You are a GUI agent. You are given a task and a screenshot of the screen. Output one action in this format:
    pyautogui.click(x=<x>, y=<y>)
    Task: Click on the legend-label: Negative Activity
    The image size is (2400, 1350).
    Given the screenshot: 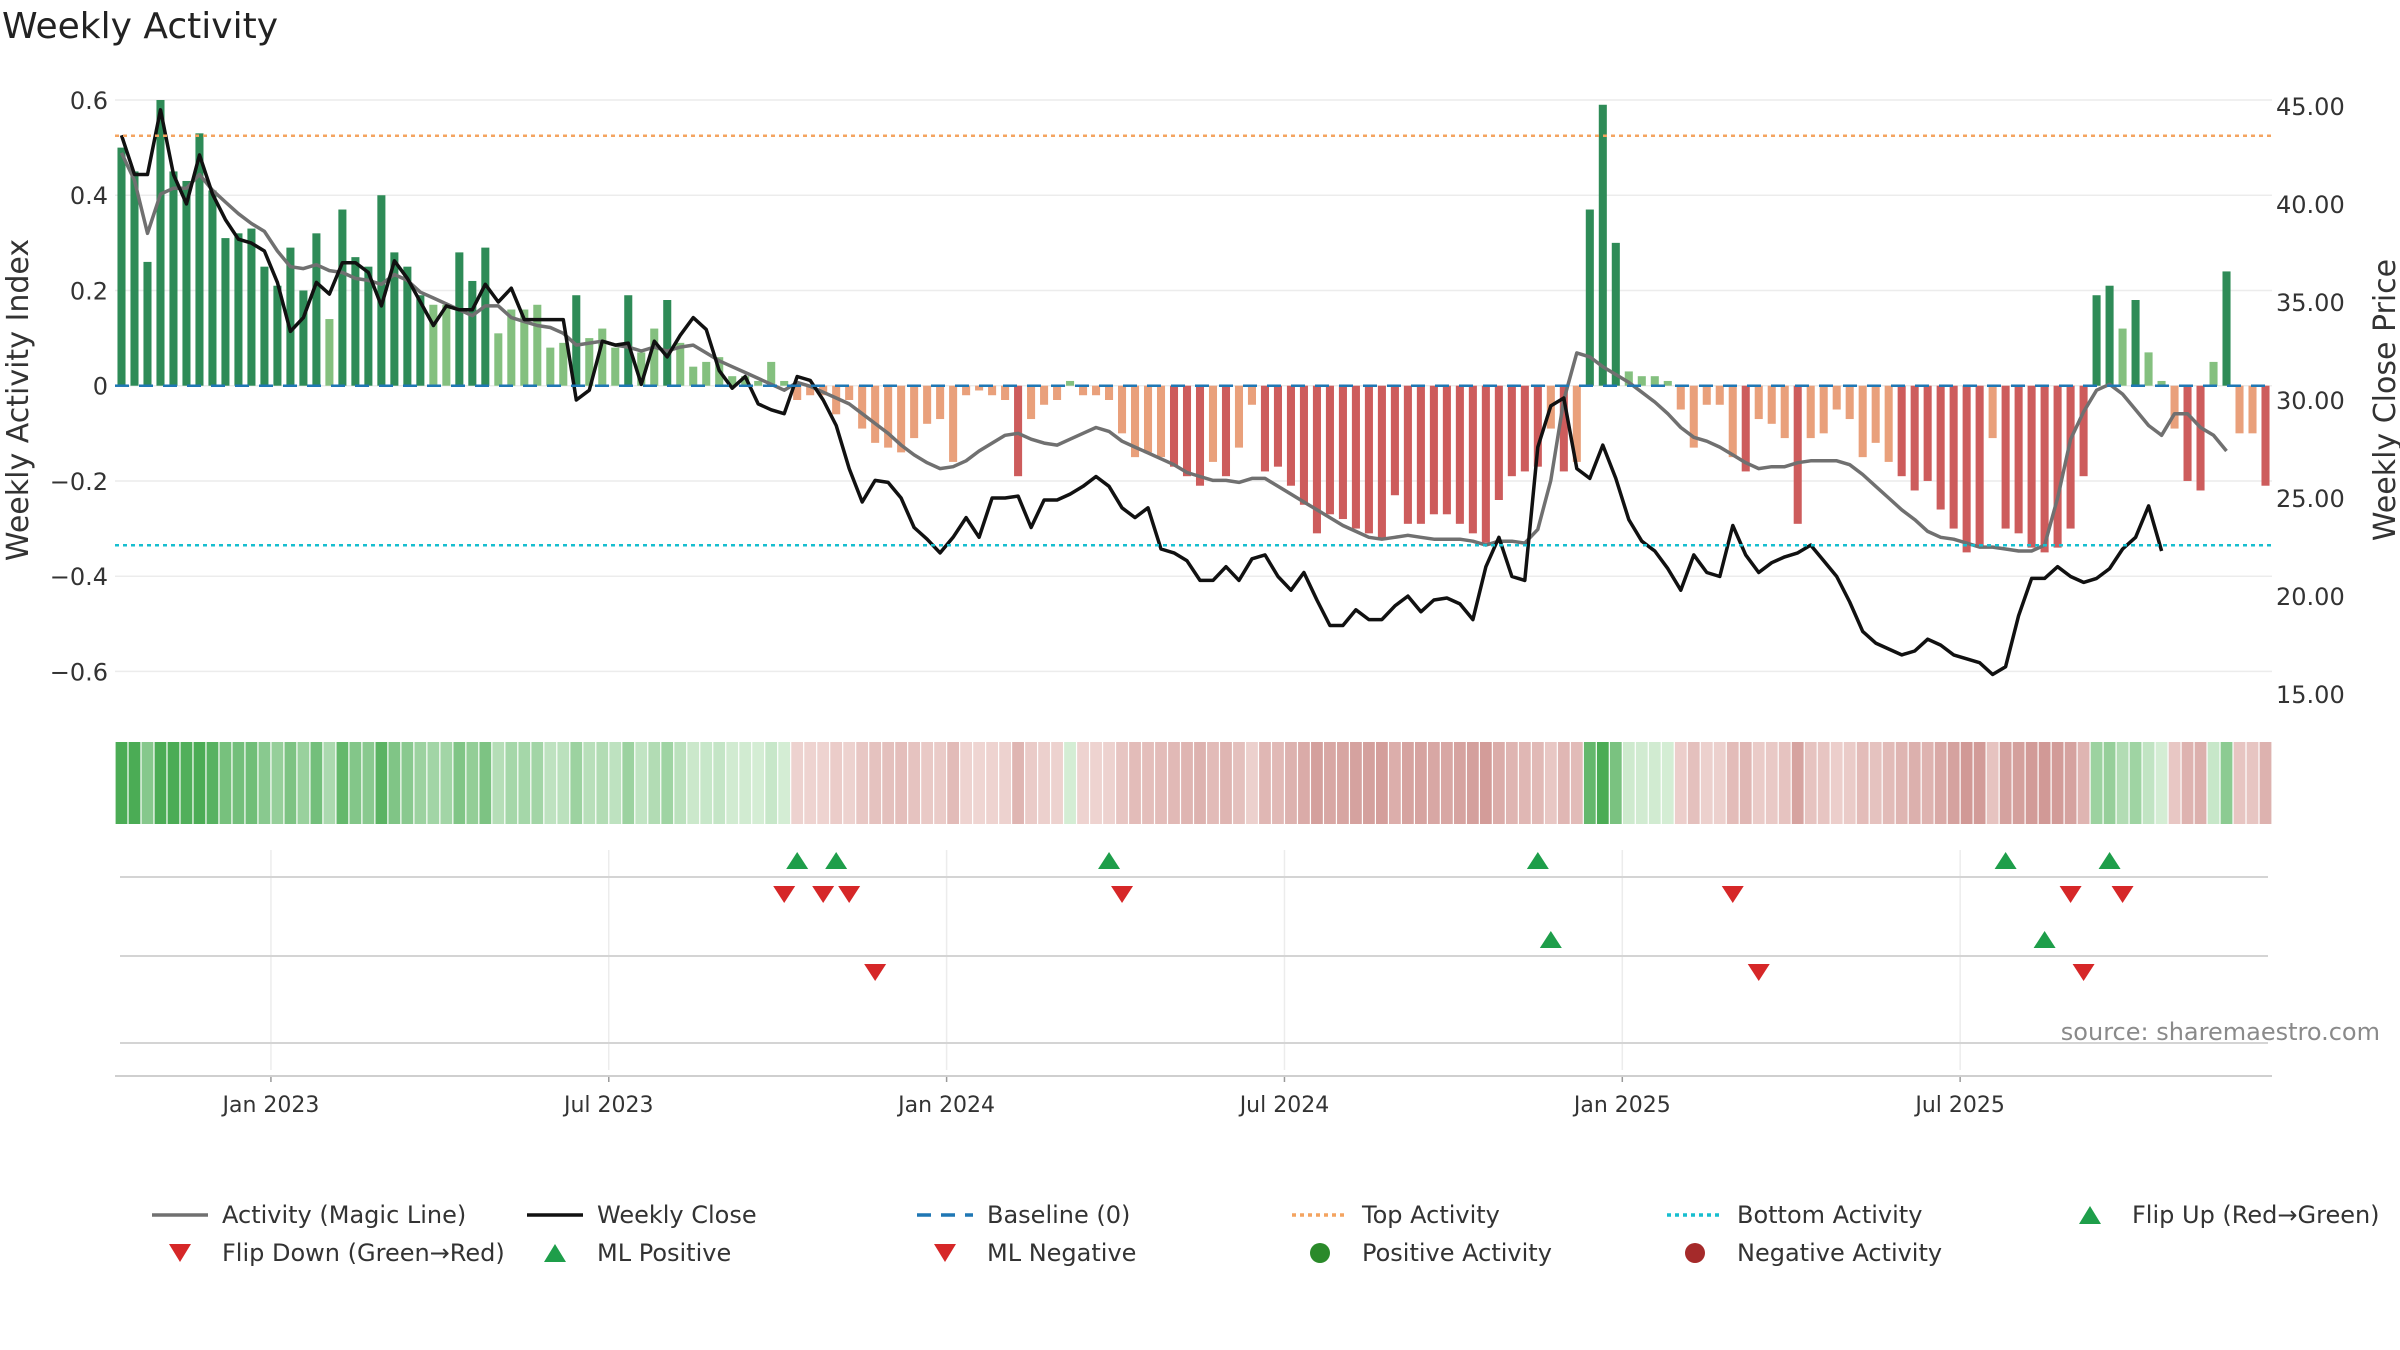 What is the action you would take?
    pyautogui.click(x=1840, y=1253)
    